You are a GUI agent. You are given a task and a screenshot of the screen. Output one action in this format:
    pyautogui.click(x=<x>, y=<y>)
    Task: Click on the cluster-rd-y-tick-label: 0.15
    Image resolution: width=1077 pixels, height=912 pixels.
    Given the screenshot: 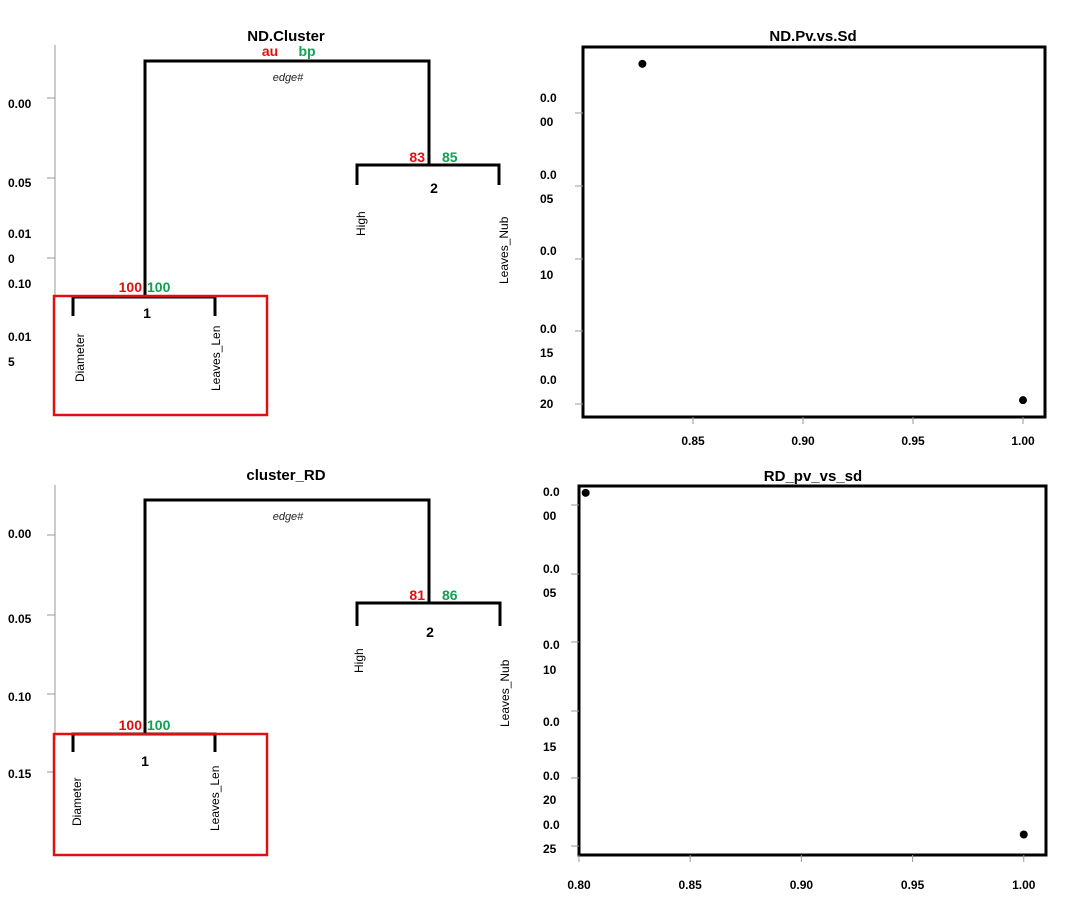 What is the action you would take?
    pyautogui.click(x=20, y=774)
    